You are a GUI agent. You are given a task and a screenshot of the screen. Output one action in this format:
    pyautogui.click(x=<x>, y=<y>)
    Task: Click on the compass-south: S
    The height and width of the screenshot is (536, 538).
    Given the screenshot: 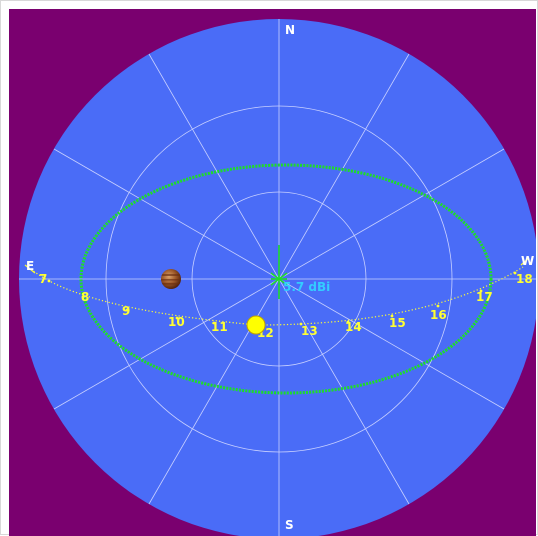 What is the action you would take?
    pyautogui.click(x=289, y=525)
    